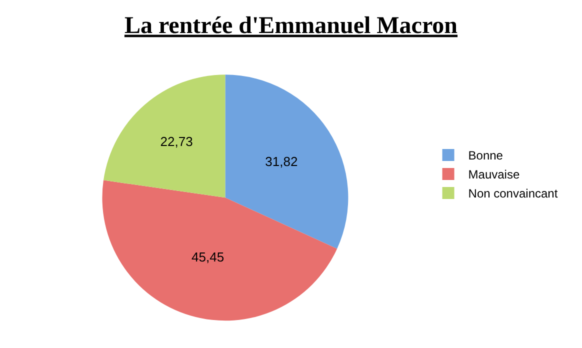 The width and height of the screenshot is (582, 348). Describe the element at coordinates (513, 193) in the screenshot. I see `legend-label: Non convaincant` at that location.